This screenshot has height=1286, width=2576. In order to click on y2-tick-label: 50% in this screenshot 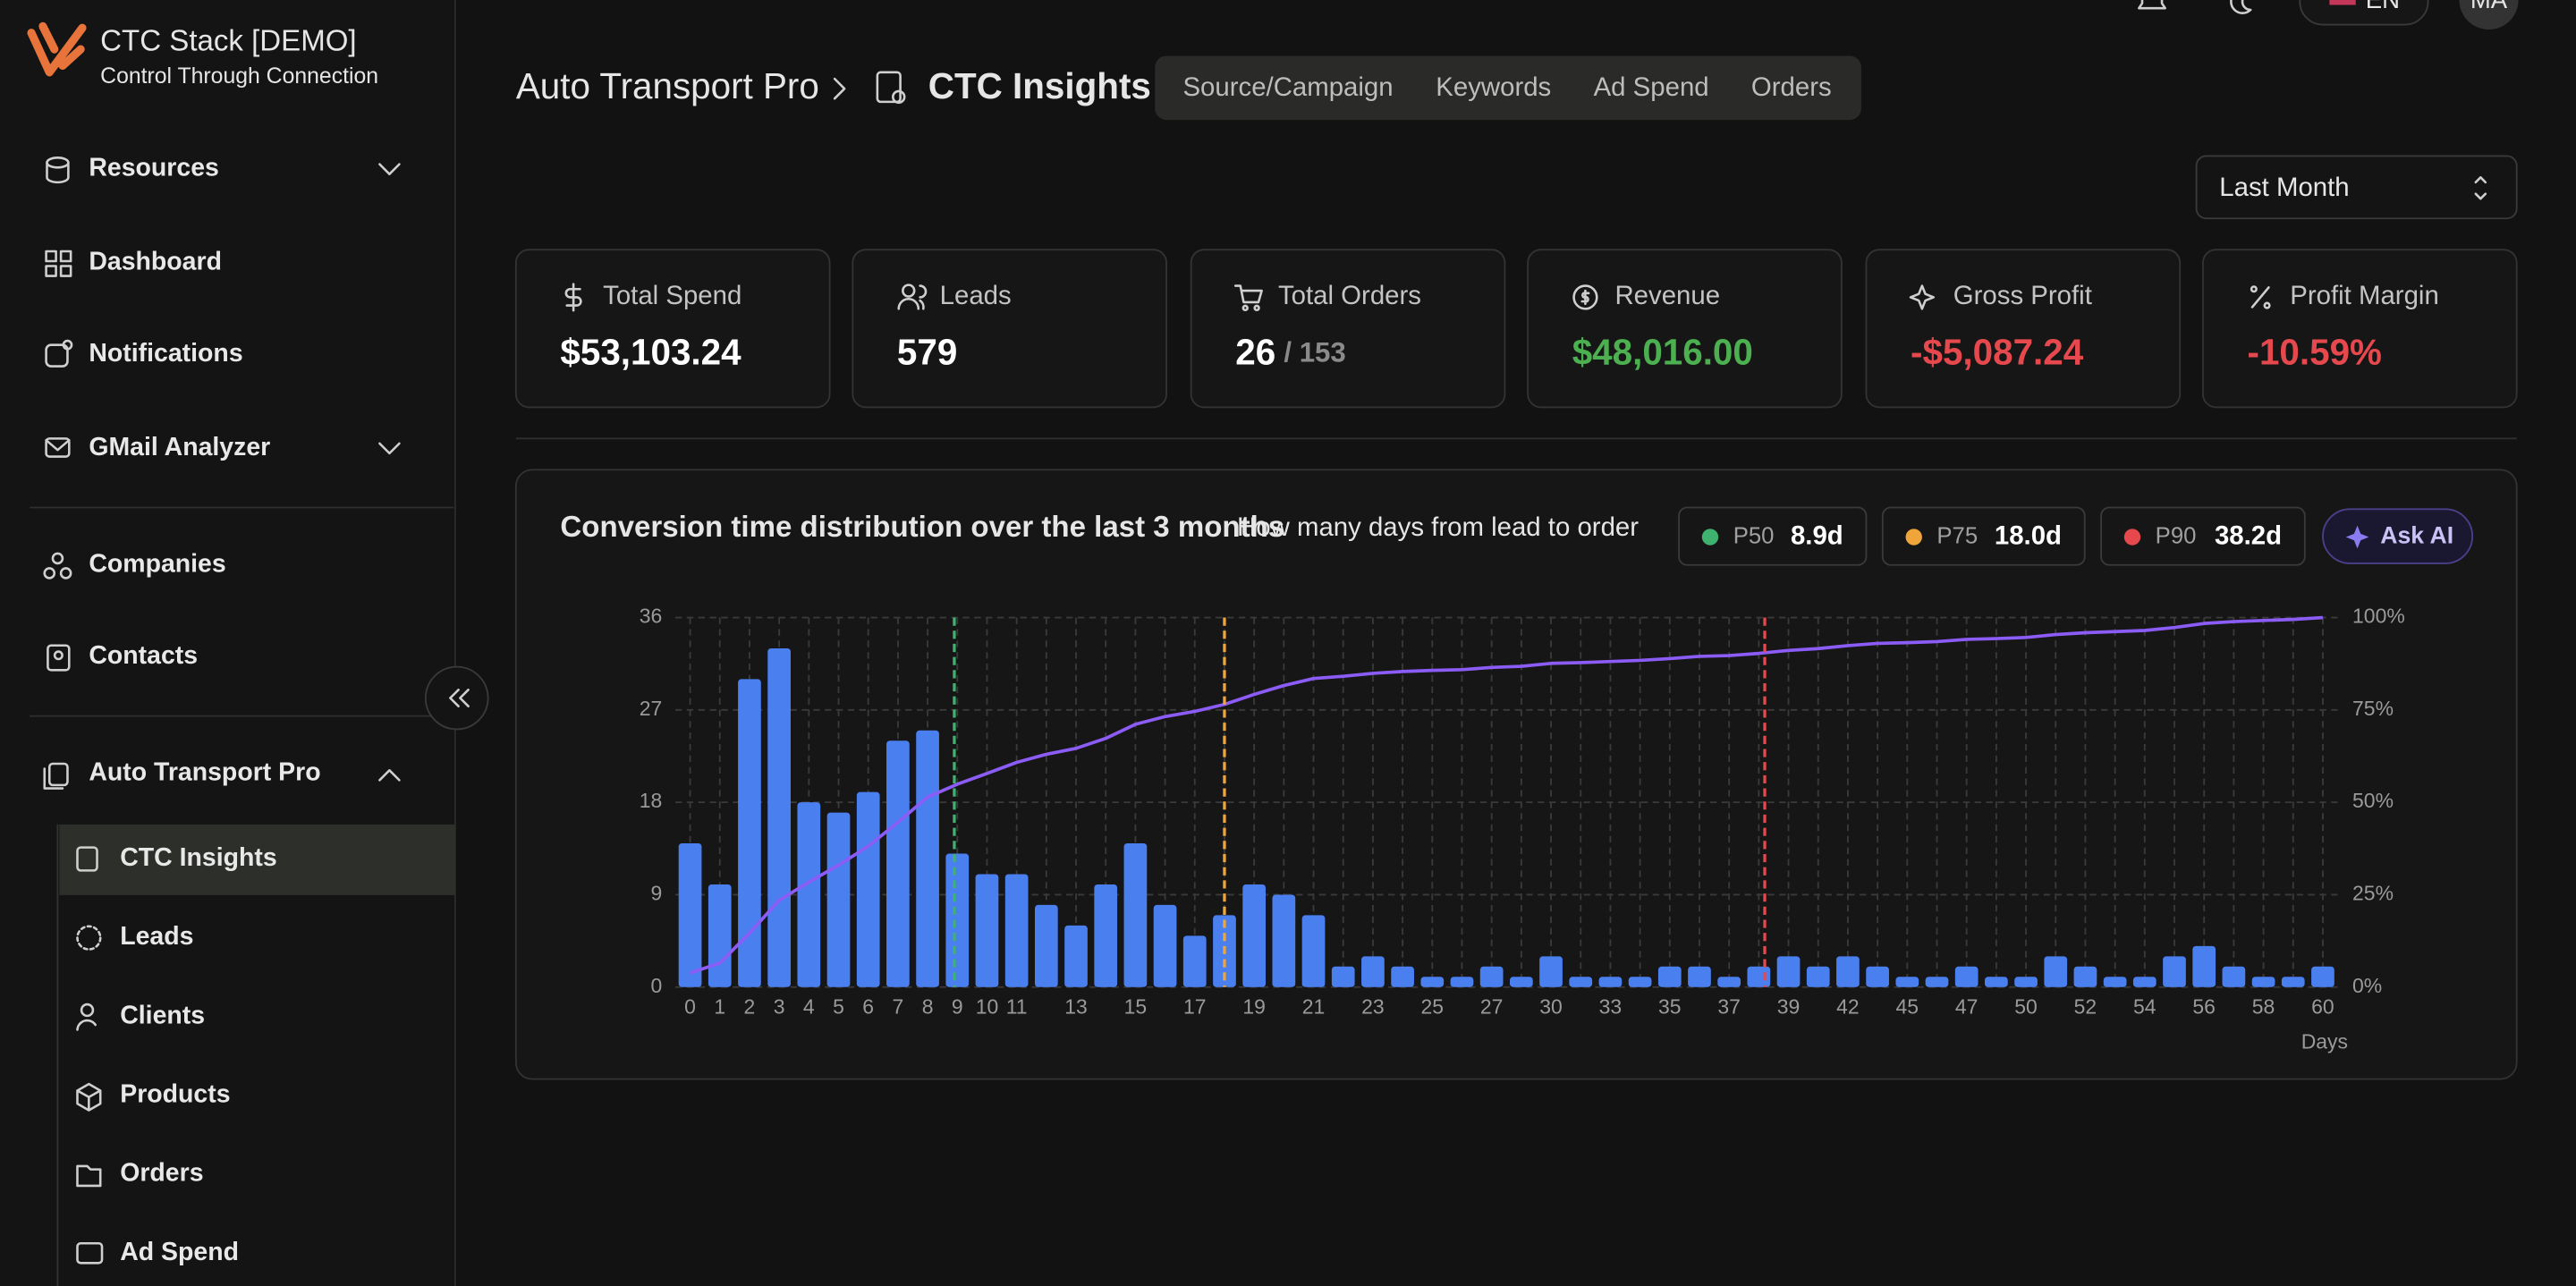, I will do `click(2373, 800)`.